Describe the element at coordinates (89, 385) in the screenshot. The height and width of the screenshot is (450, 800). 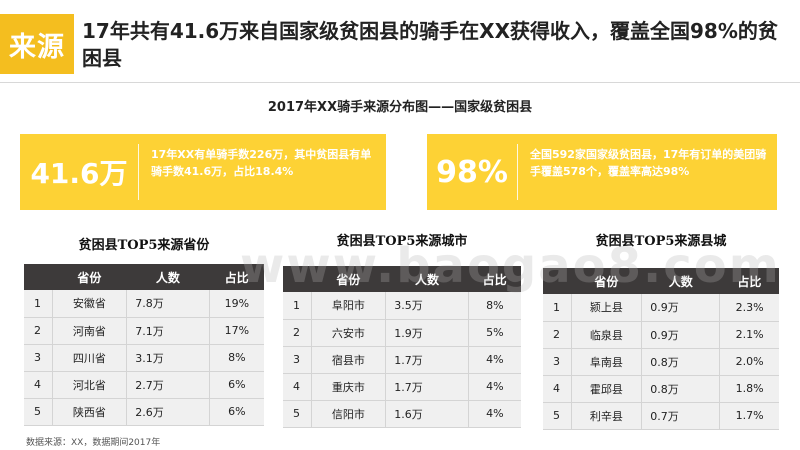
I see `name-cell: 河北省` at that location.